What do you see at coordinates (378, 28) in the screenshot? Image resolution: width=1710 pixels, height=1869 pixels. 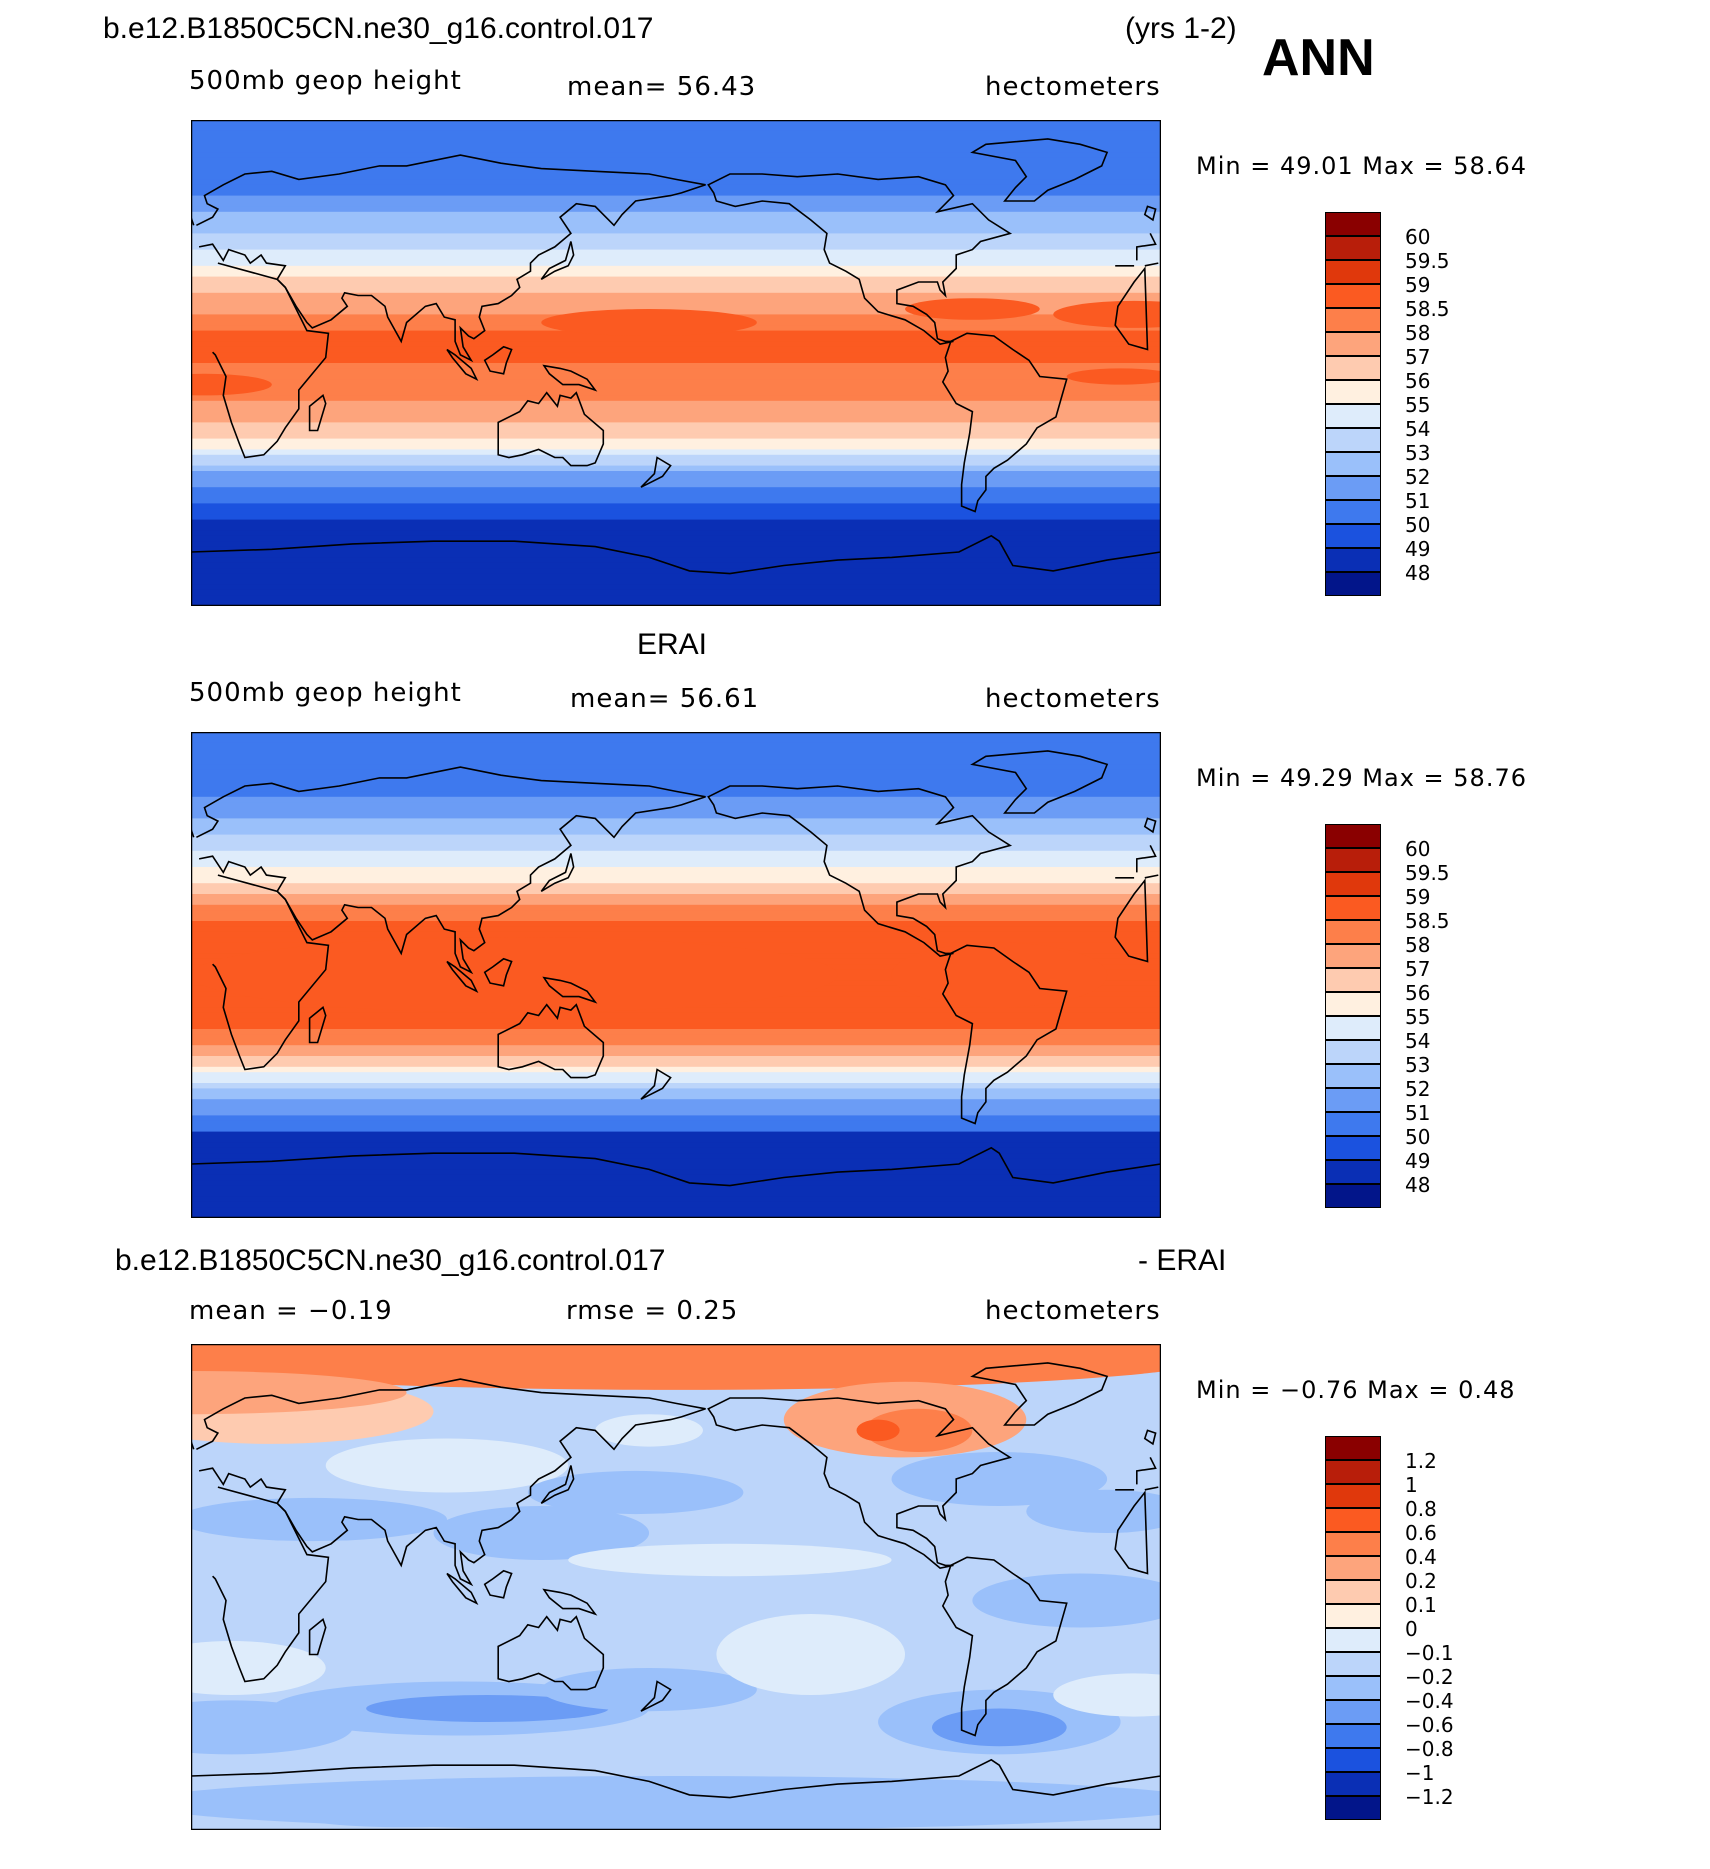 I see `case-title: b.e12.B1850C5CN.ne30_g16.control.017` at bounding box center [378, 28].